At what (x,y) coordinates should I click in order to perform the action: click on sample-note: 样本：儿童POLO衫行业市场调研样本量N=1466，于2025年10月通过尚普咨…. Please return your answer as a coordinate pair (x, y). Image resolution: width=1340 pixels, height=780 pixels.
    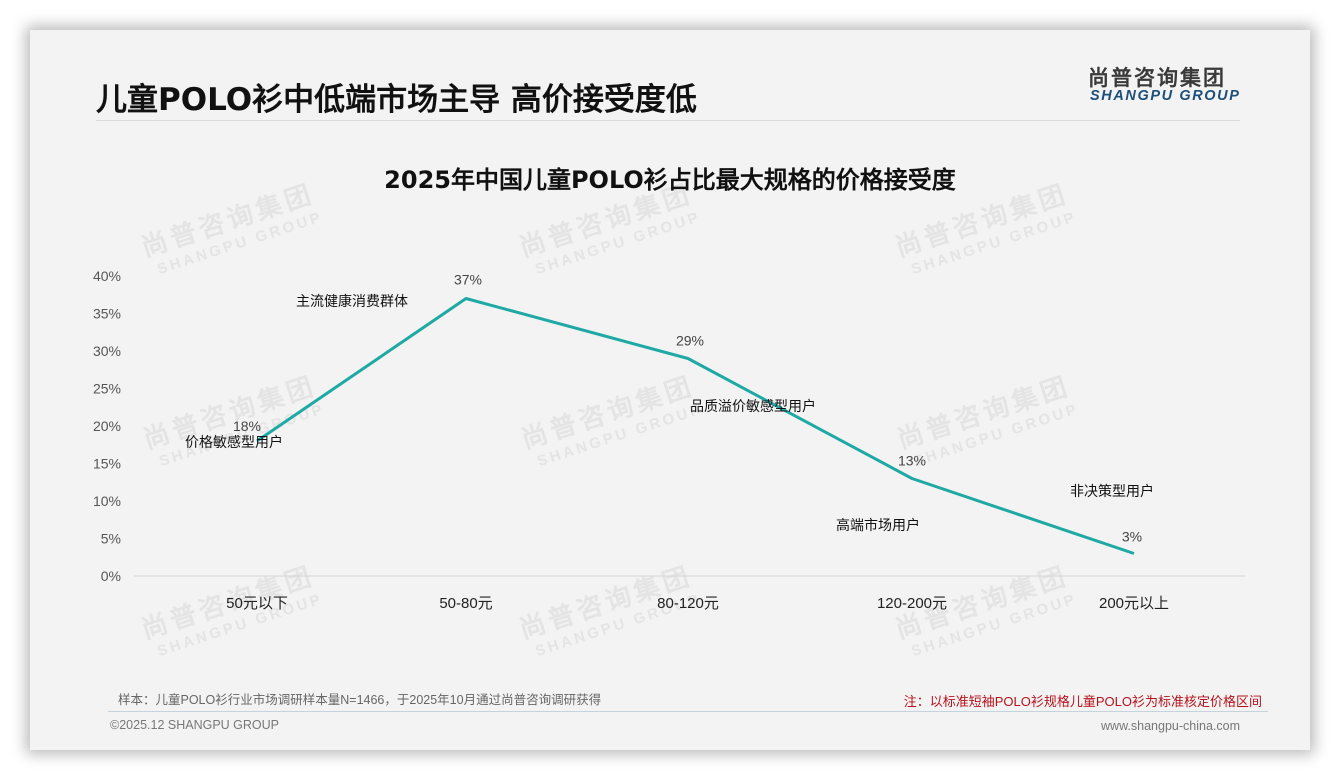
    Looking at the image, I should click on (360, 700).